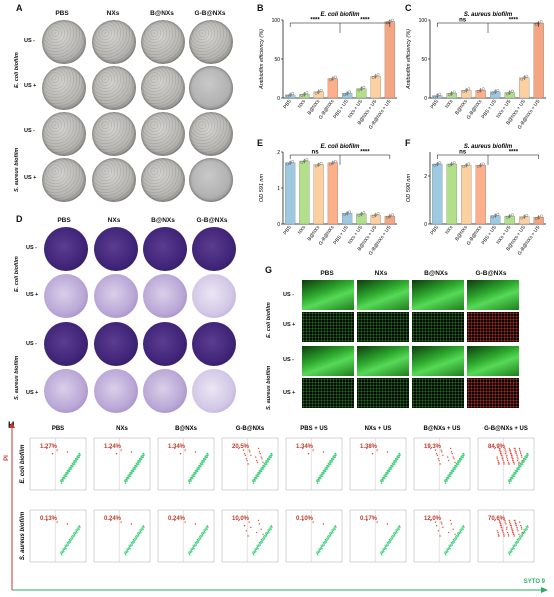  Describe the element at coordinates (544, 590) in the screenshot. I see `syto9-axis-arrow-head` at that location.